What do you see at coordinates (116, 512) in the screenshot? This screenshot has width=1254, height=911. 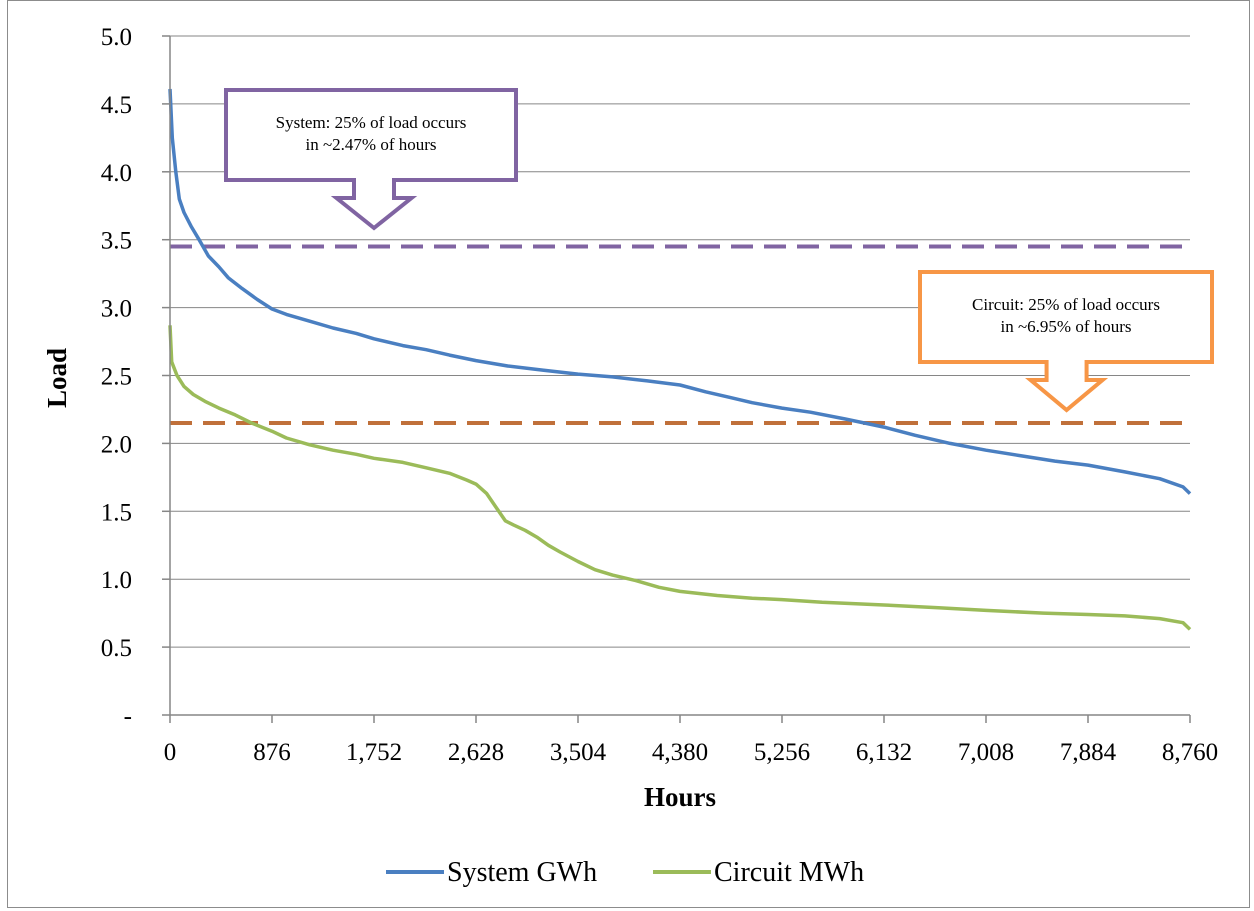 I see `y-tick-label: 1.5` at bounding box center [116, 512].